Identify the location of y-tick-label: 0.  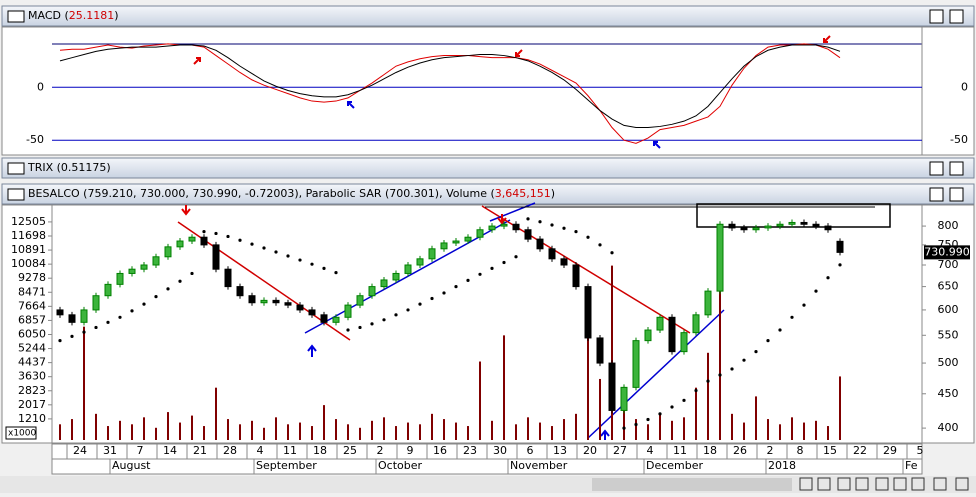
(40, 86).